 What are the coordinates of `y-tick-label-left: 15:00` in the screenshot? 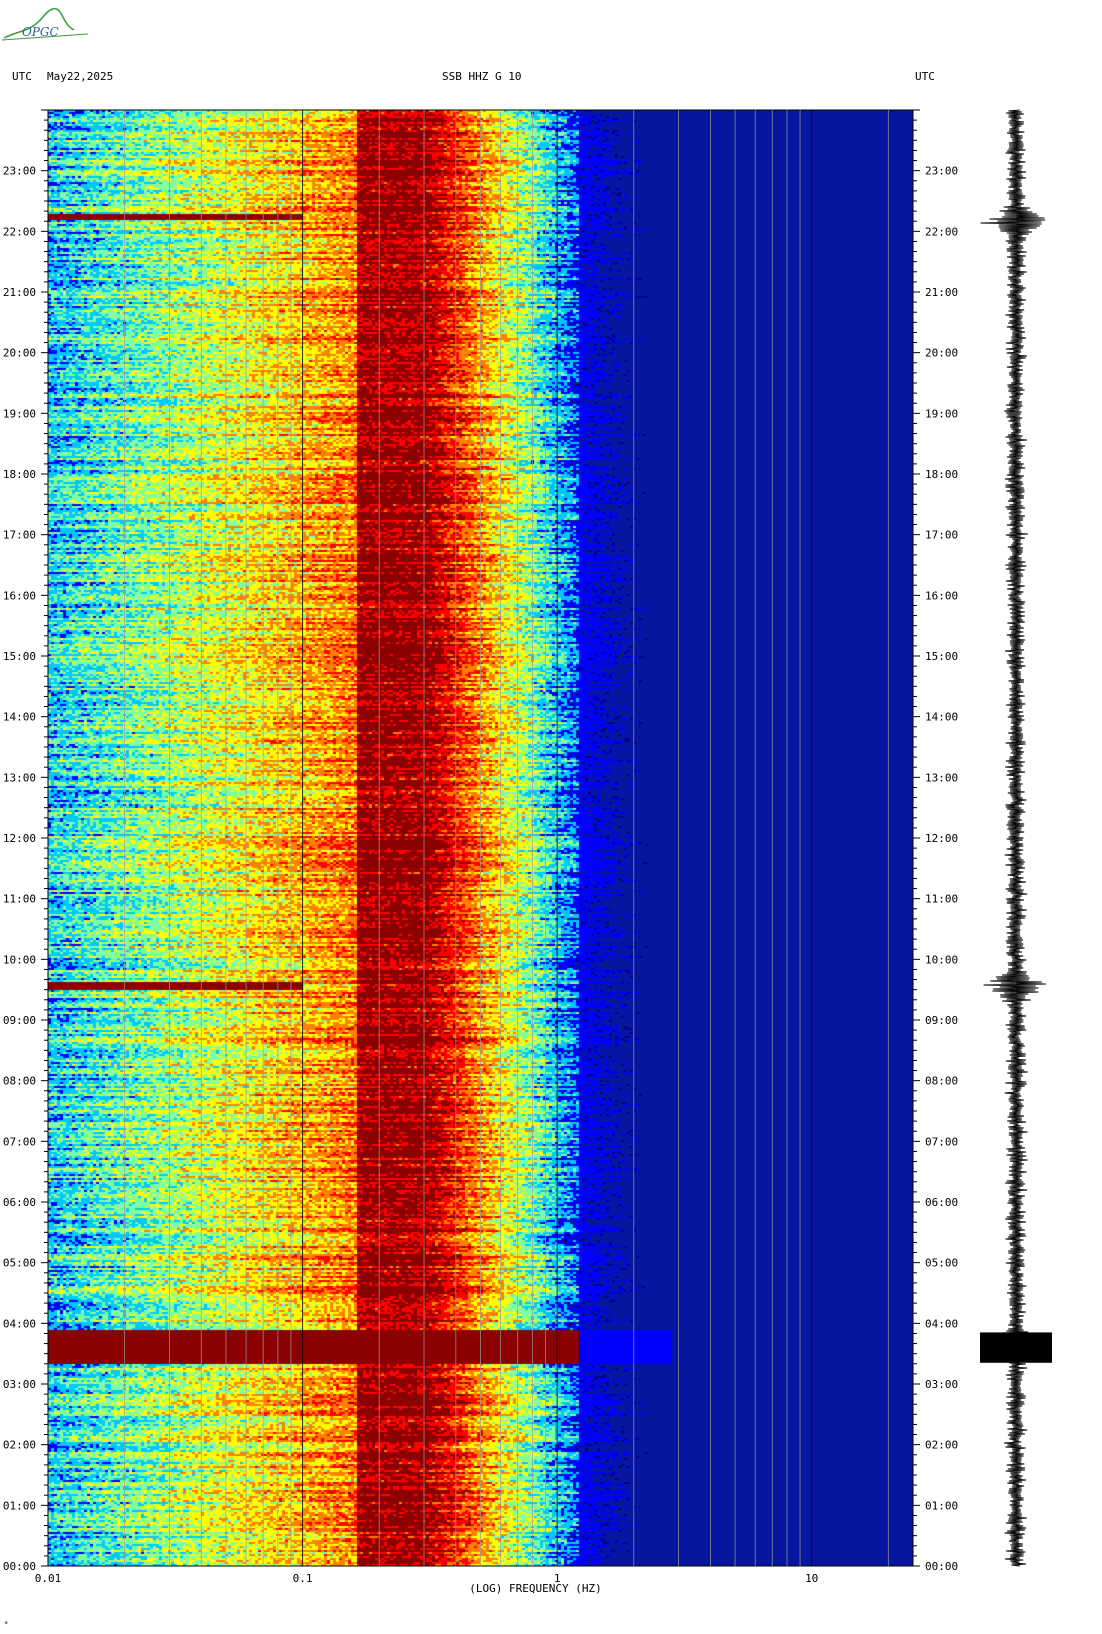 It's located at (19, 656).